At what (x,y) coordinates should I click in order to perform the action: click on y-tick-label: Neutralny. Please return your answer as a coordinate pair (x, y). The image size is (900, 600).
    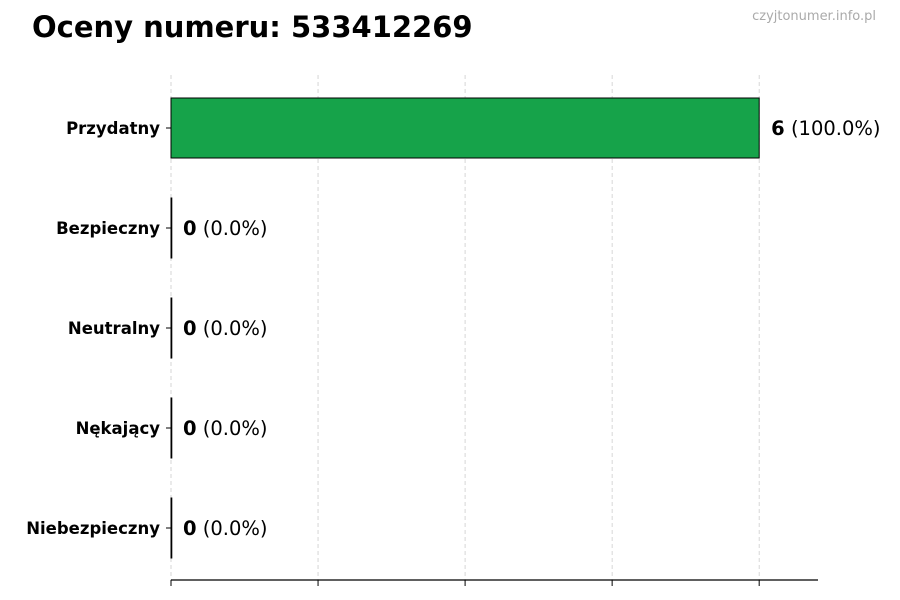
    Looking at the image, I should click on (114, 328).